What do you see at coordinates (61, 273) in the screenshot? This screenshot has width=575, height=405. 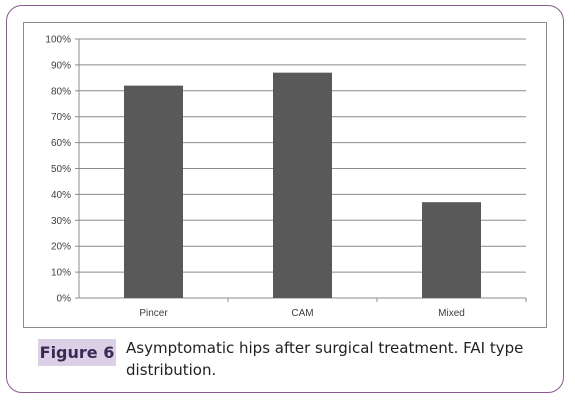 I see `y-tick-label: 10%` at bounding box center [61, 273].